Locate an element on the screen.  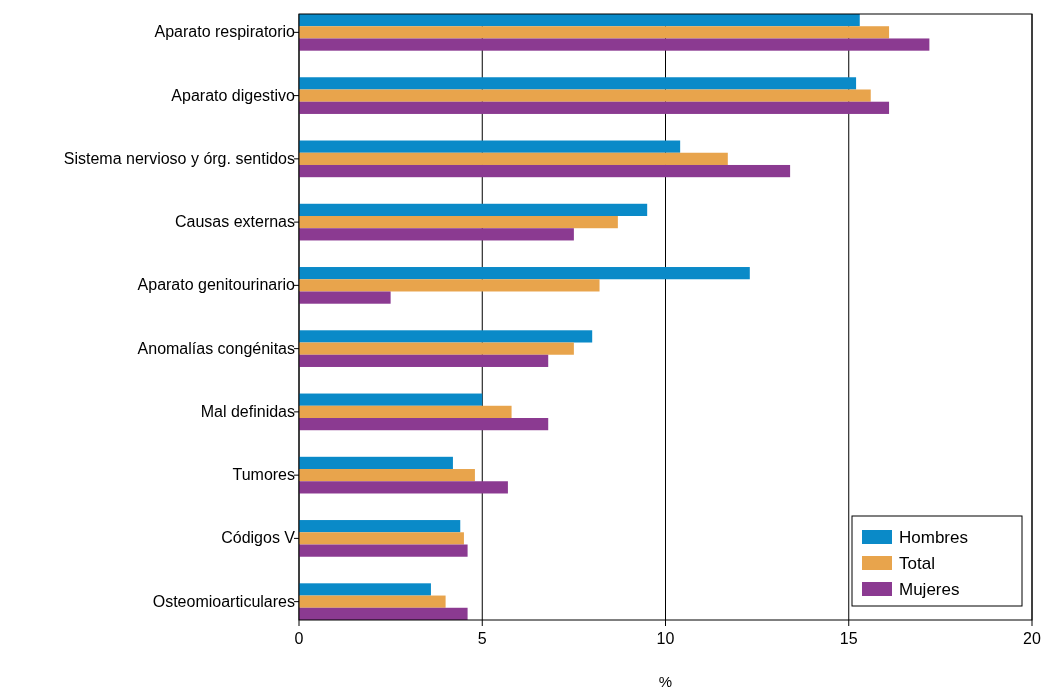
x-axis-title: % is located at coordinates (665, 681).